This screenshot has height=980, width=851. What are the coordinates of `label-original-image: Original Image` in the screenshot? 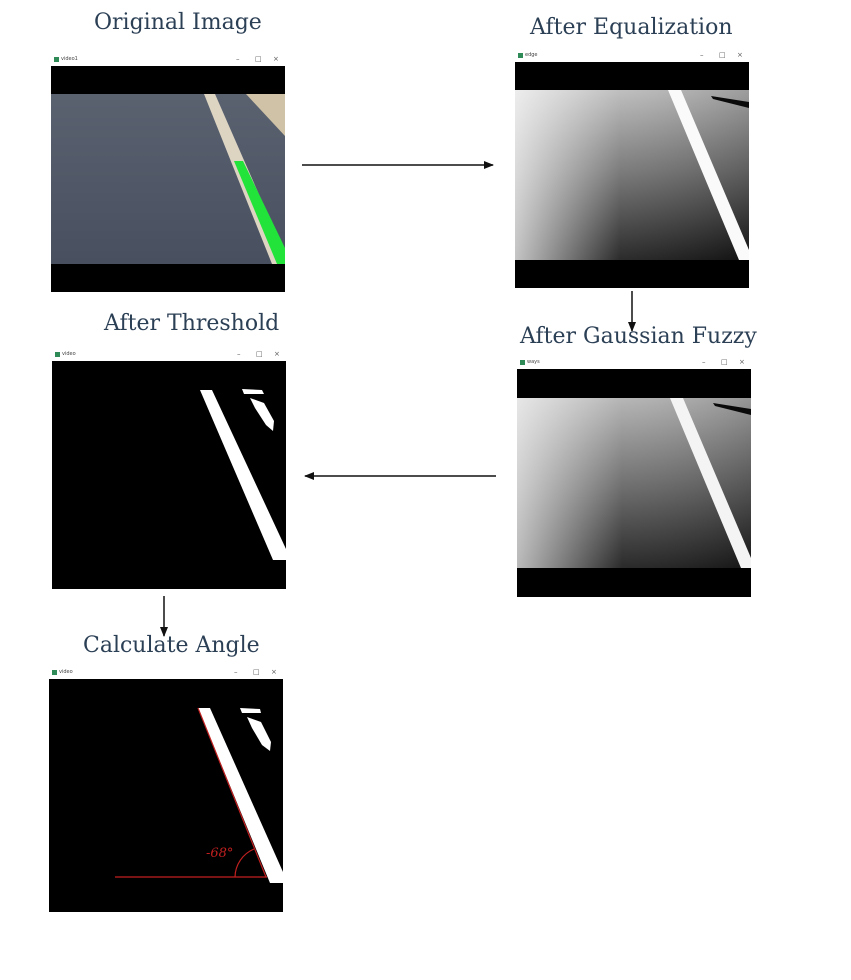 It's located at (178, 22).